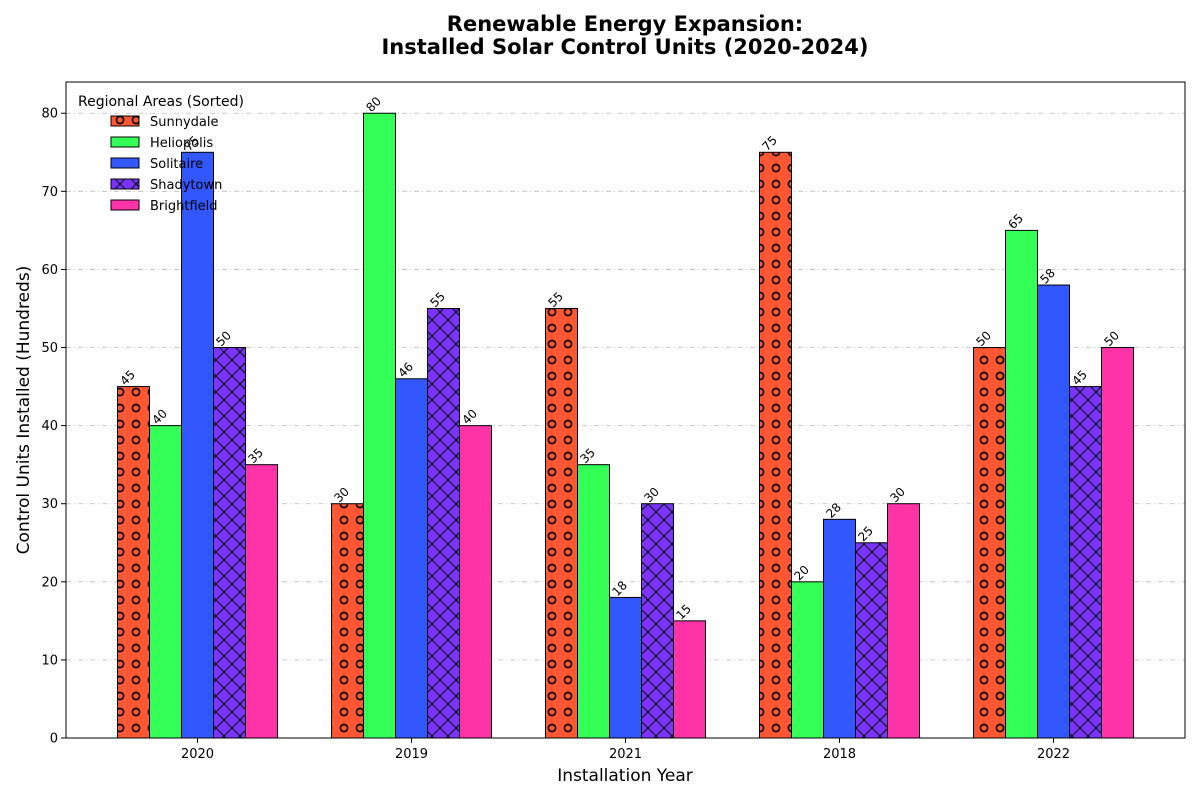  What do you see at coordinates (683, 612) in the screenshot?
I see `value-label: 15` at bounding box center [683, 612].